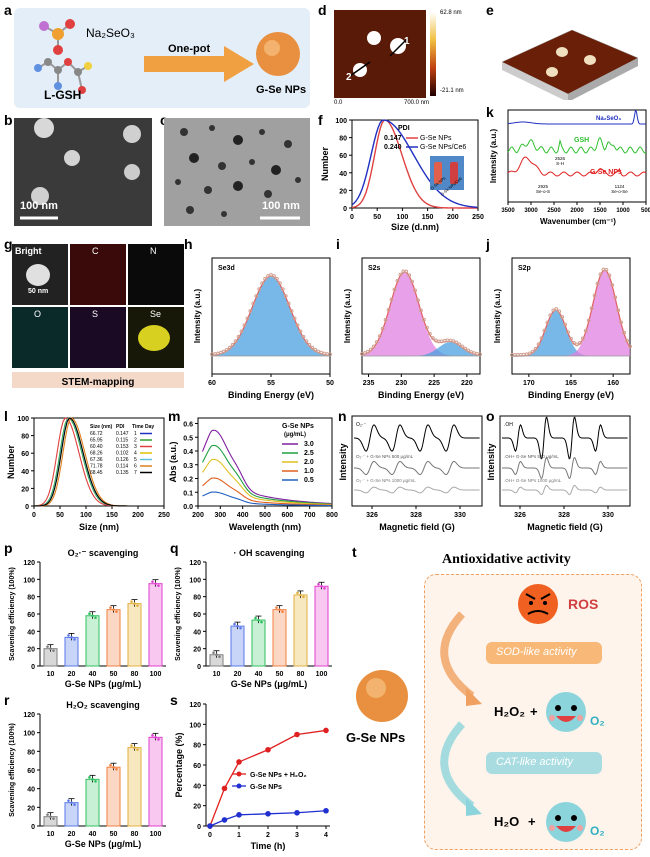  Describe the element at coordinates (386, 480) in the screenshot. I see `spectrum-label: O₂·⁻ + G-Se NPs 1000 μg/mL` at that location.